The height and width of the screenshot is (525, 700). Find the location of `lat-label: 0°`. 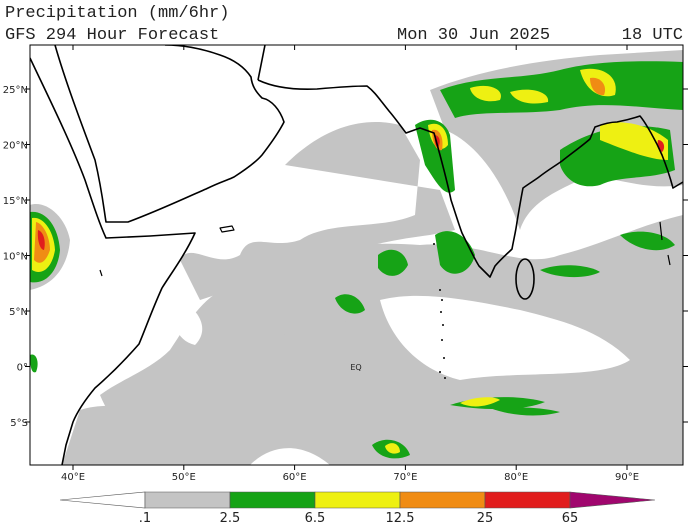

lat-label: 0° is located at coordinates (22, 368).